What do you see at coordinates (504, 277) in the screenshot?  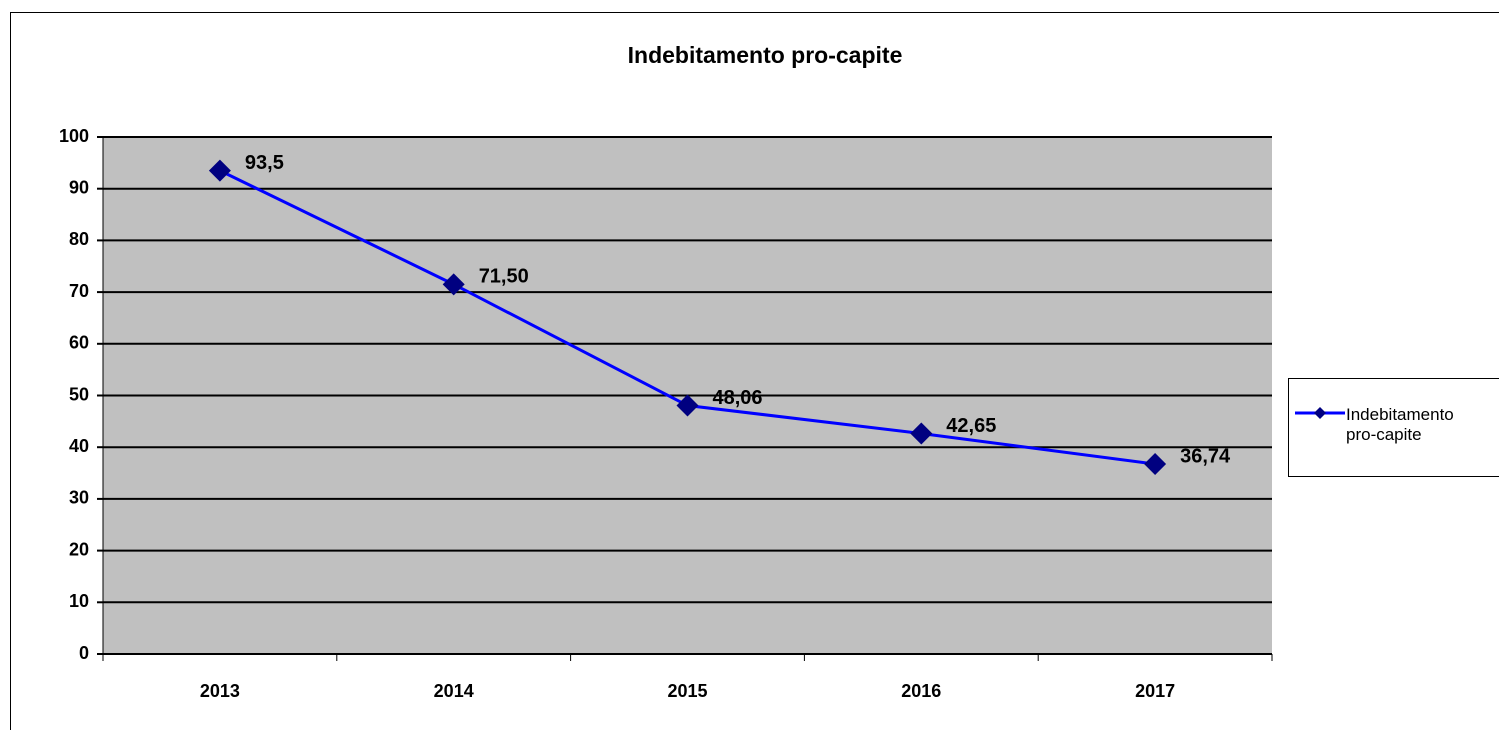 I see `data-label: 71,50` at bounding box center [504, 277].